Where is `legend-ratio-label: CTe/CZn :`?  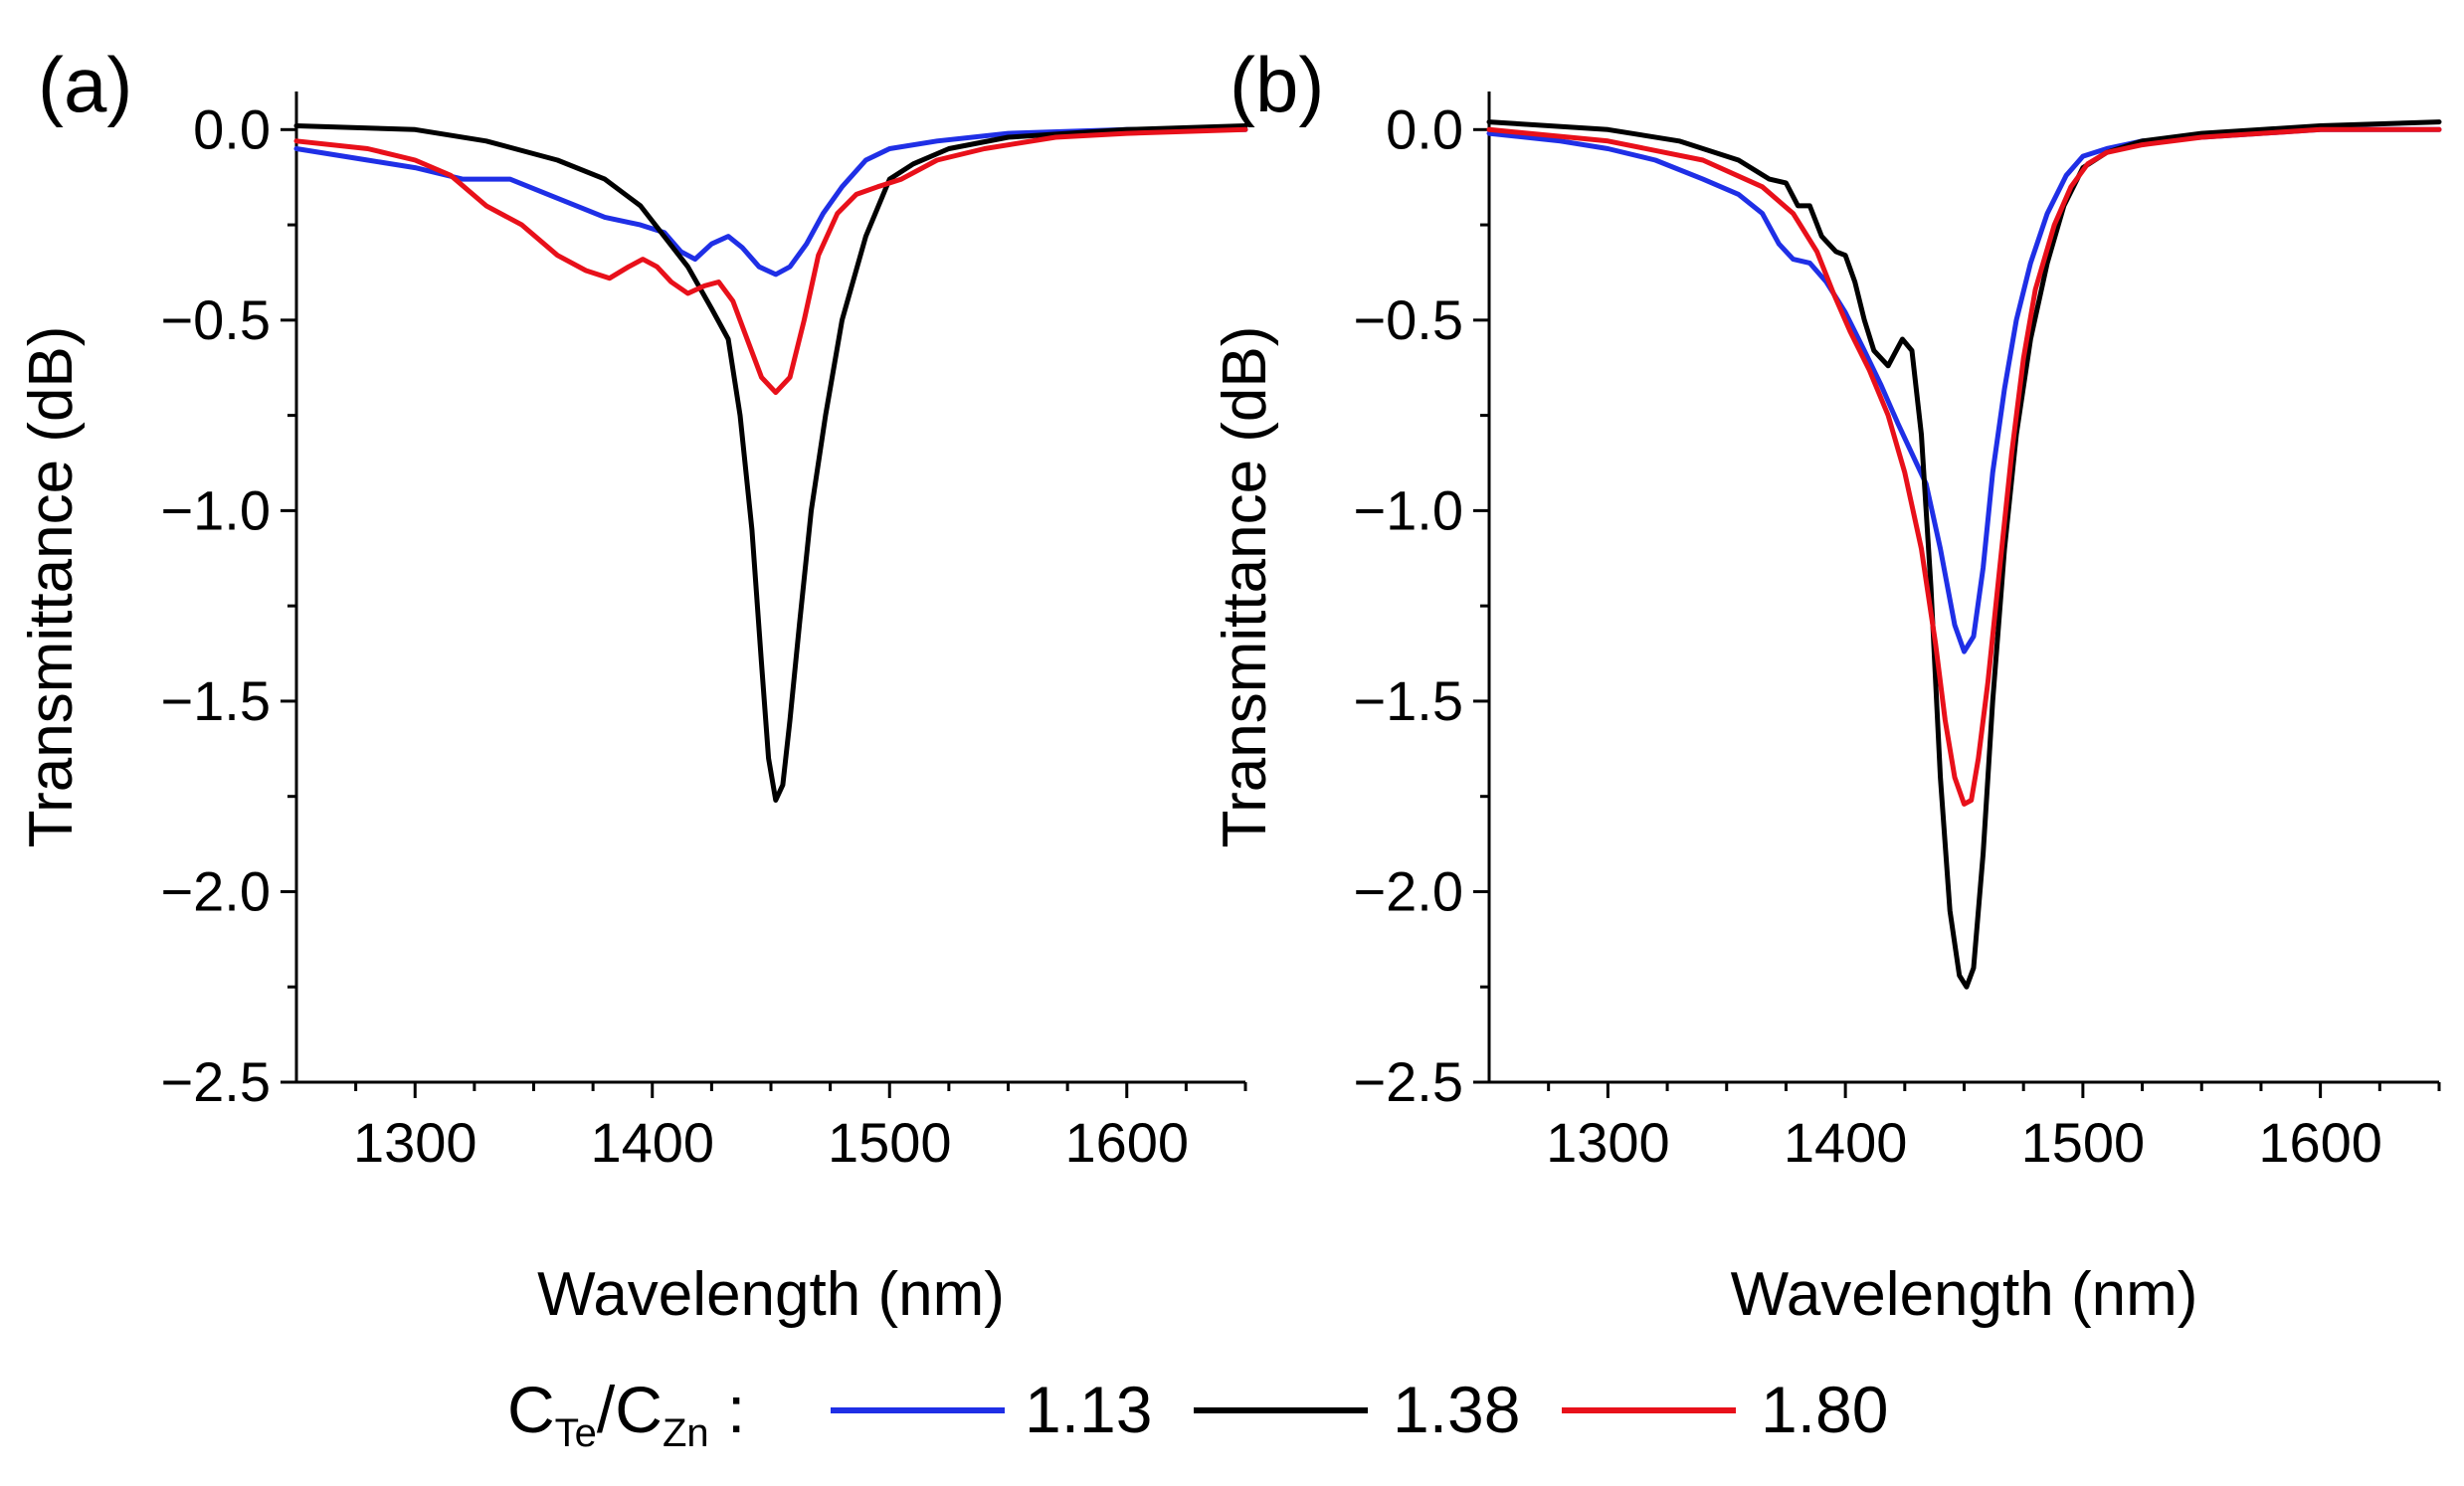
legend-ratio-label: CTe/CZn : is located at coordinates (626, 1414).